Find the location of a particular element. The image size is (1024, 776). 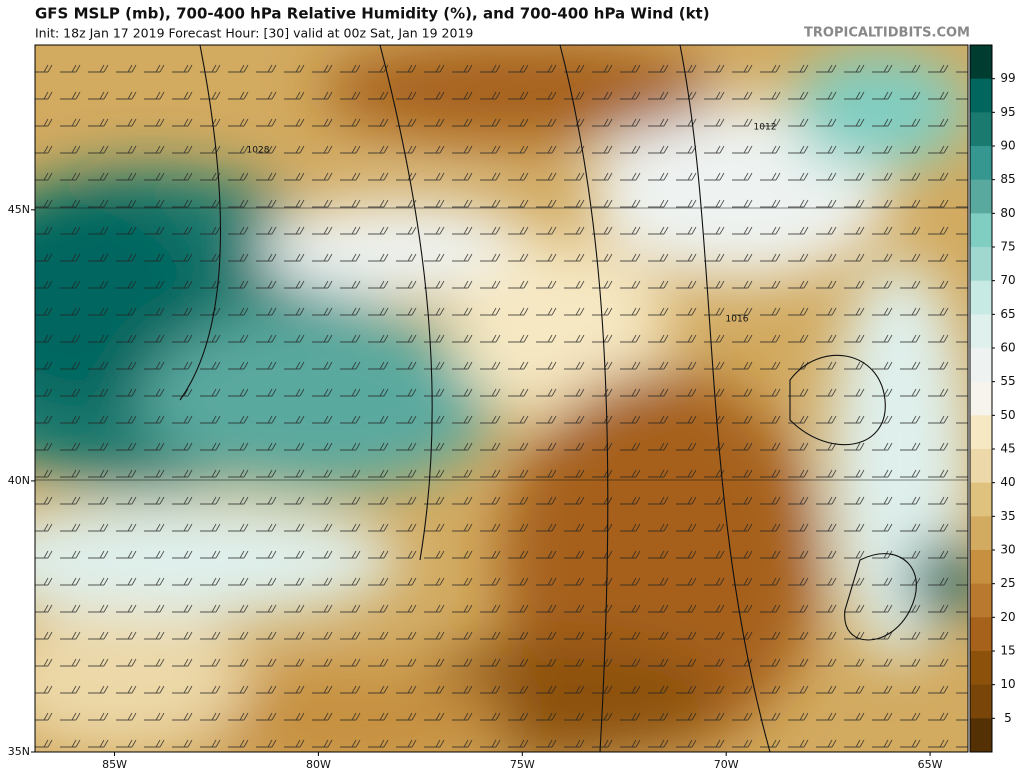

colorbar-label: 80 is located at coordinates (1007, 213).